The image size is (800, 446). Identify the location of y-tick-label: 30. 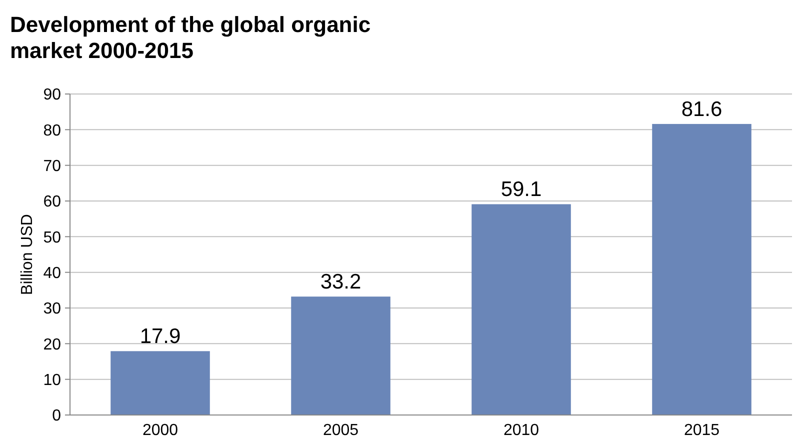
(52, 309).